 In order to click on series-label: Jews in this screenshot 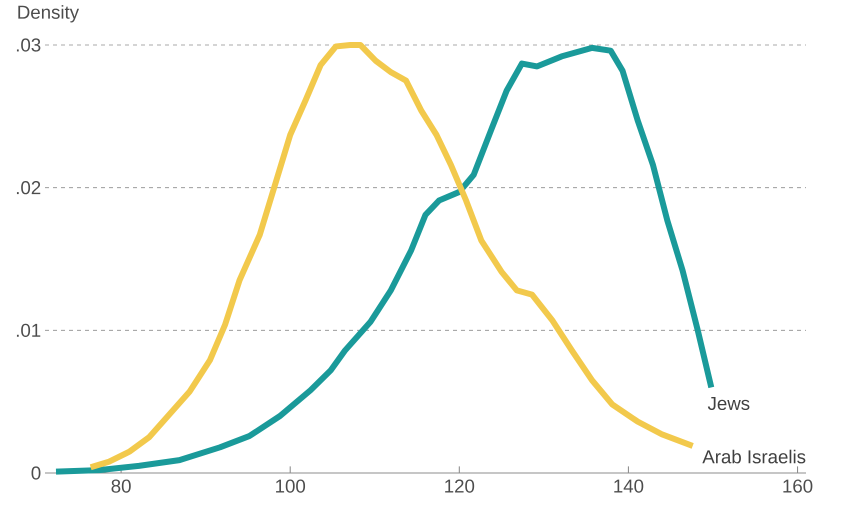, I will do `click(729, 403)`.